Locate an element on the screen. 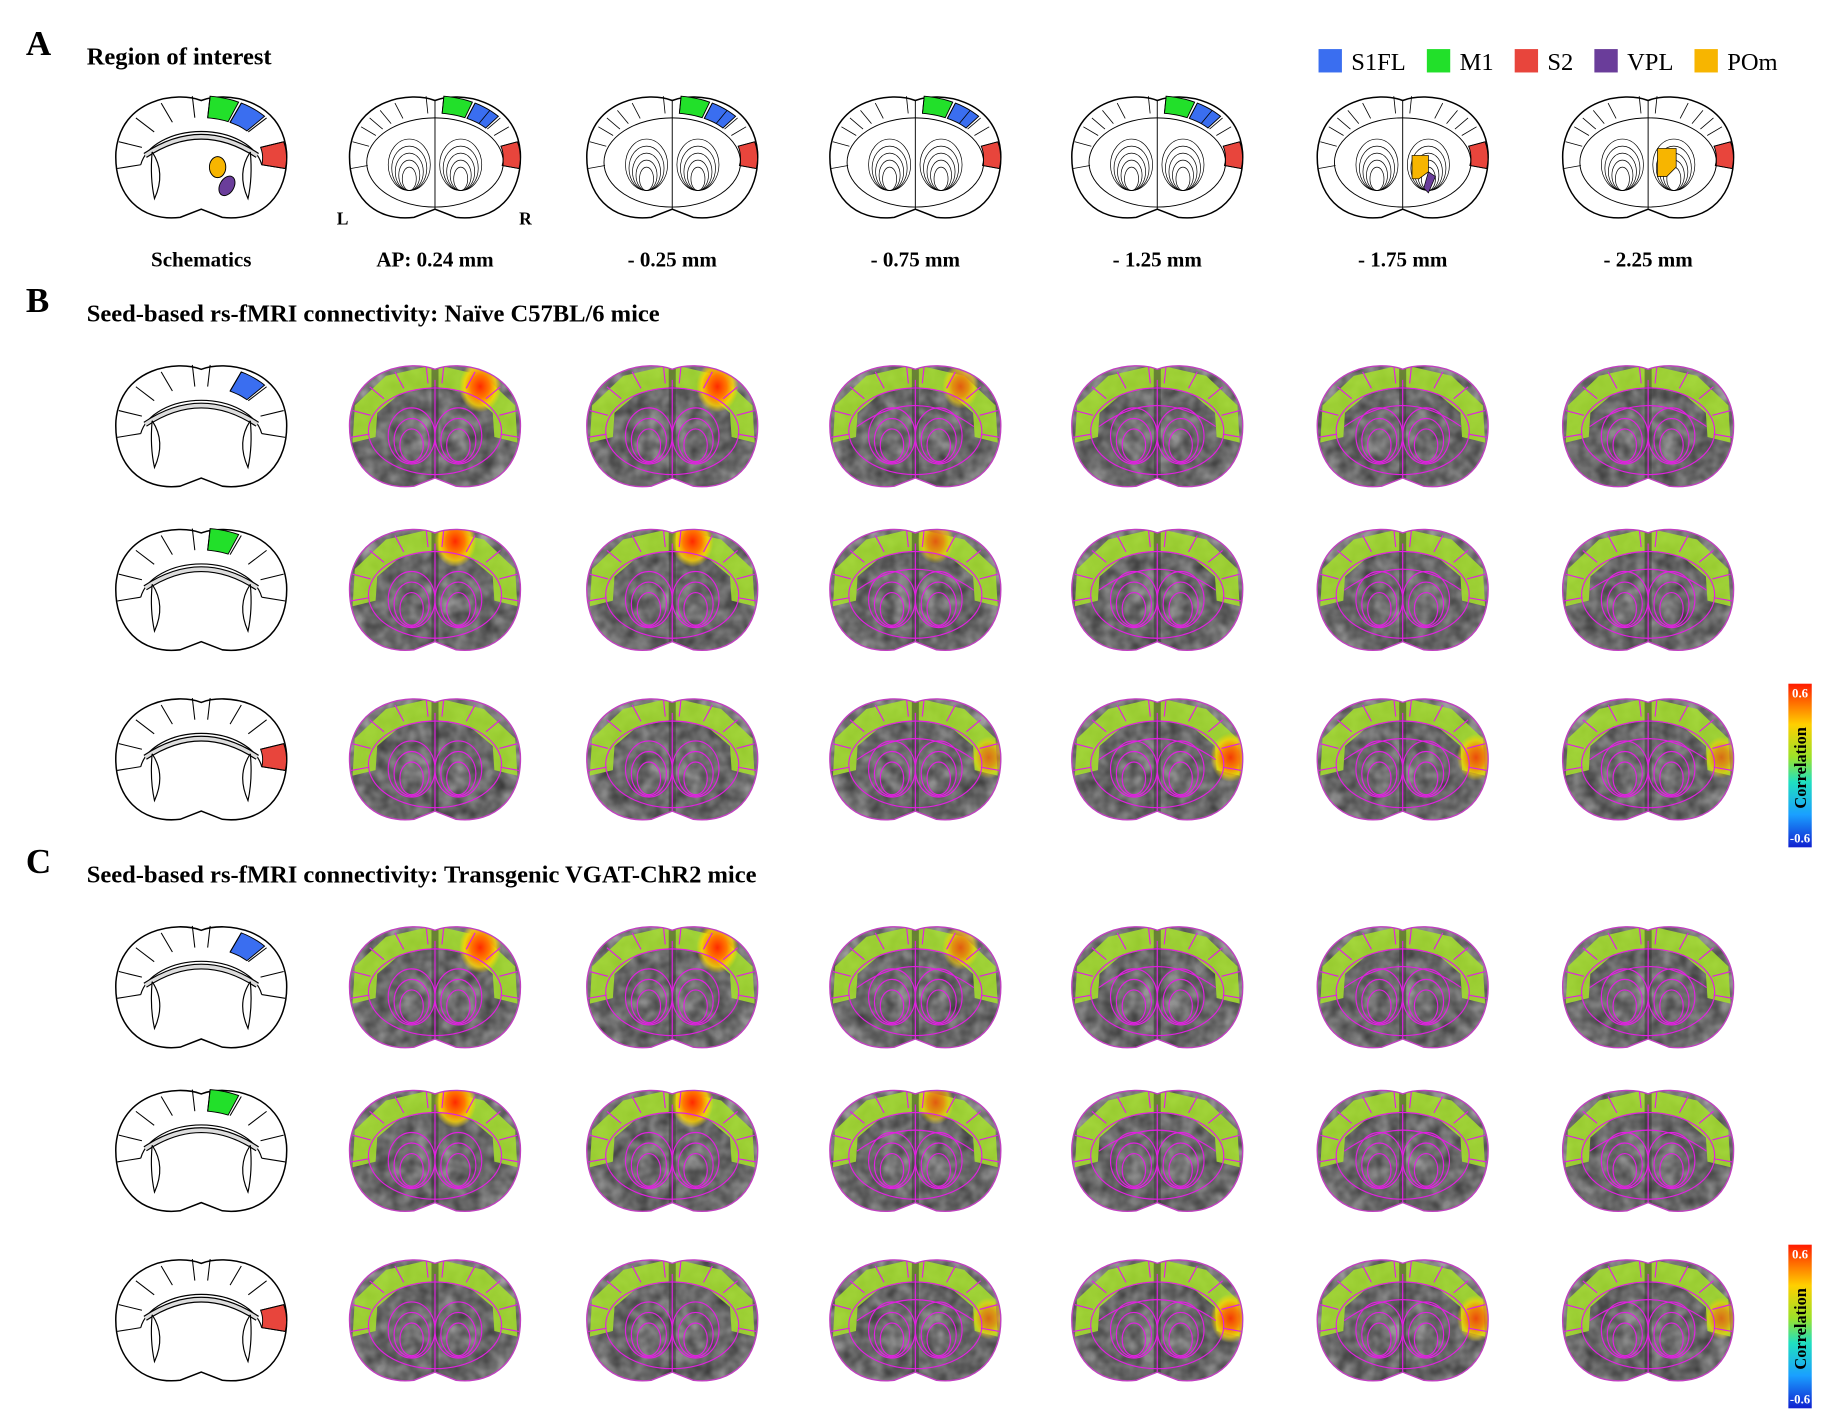 The width and height of the screenshot is (1833, 1420). legend-label: M1 is located at coordinates (1477, 62).